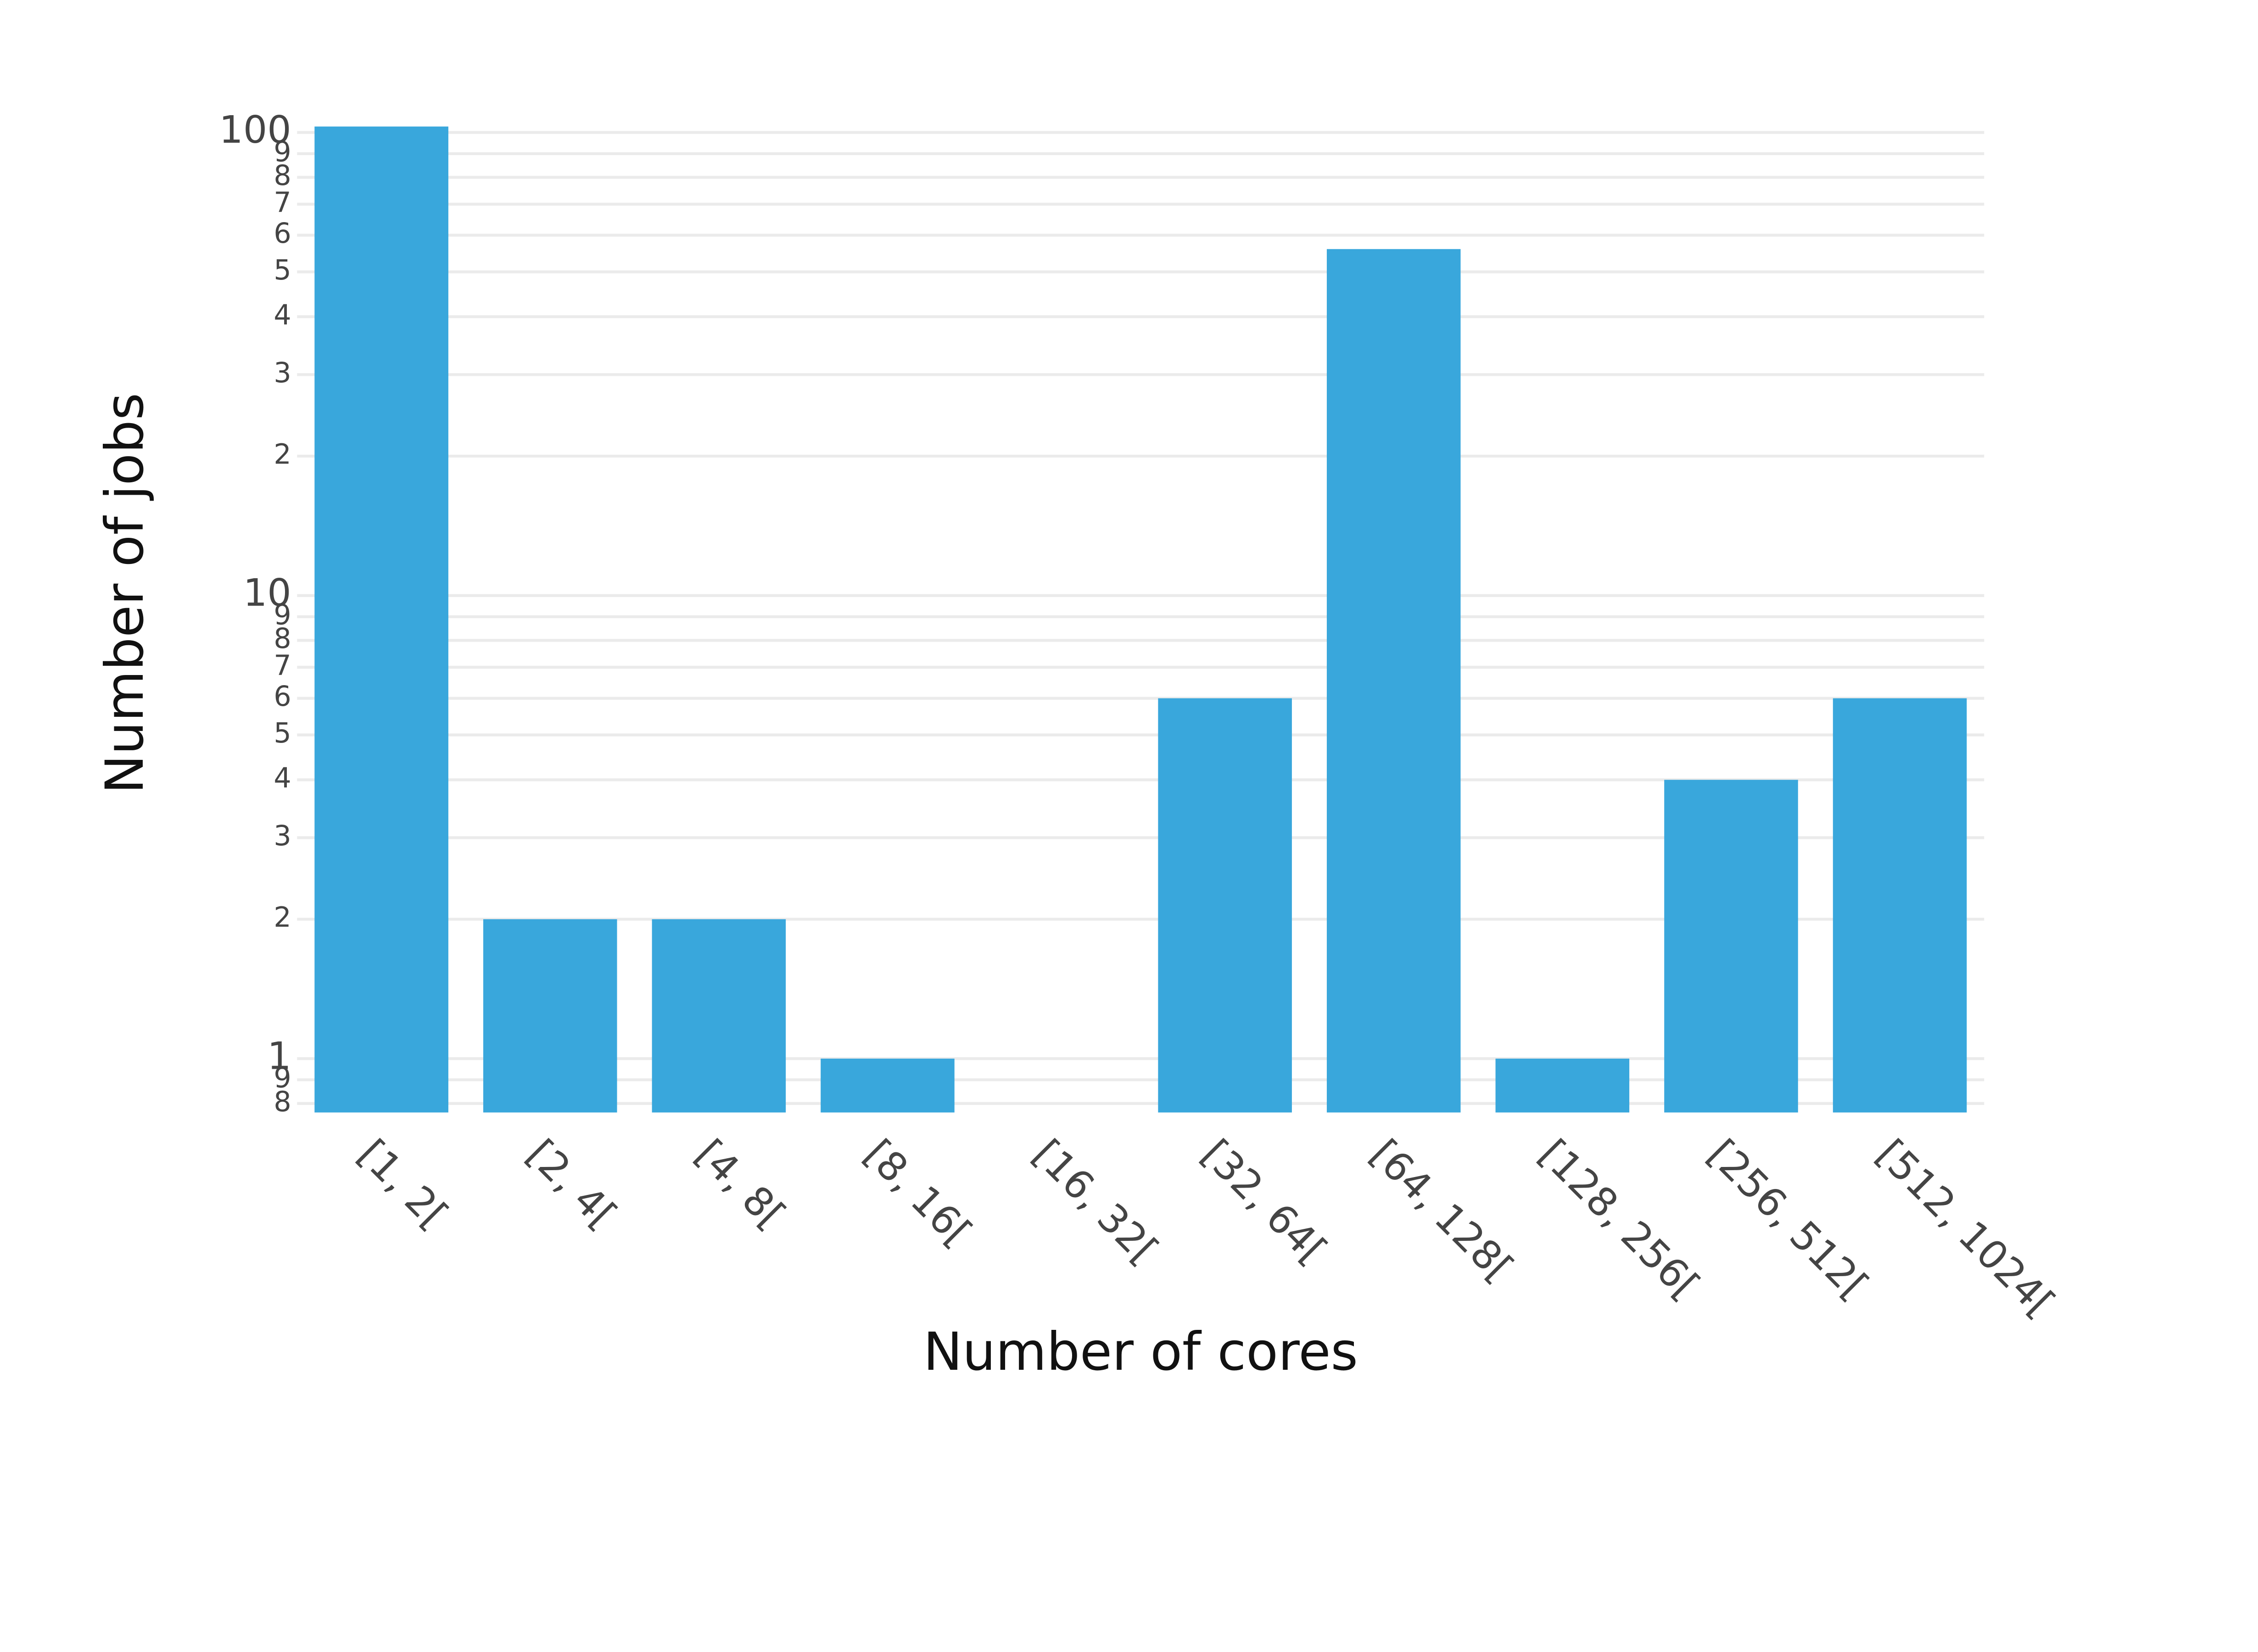 The height and width of the screenshot is (1652, 2258). I want to click on y-tick-label: 10, so click(267, 593).